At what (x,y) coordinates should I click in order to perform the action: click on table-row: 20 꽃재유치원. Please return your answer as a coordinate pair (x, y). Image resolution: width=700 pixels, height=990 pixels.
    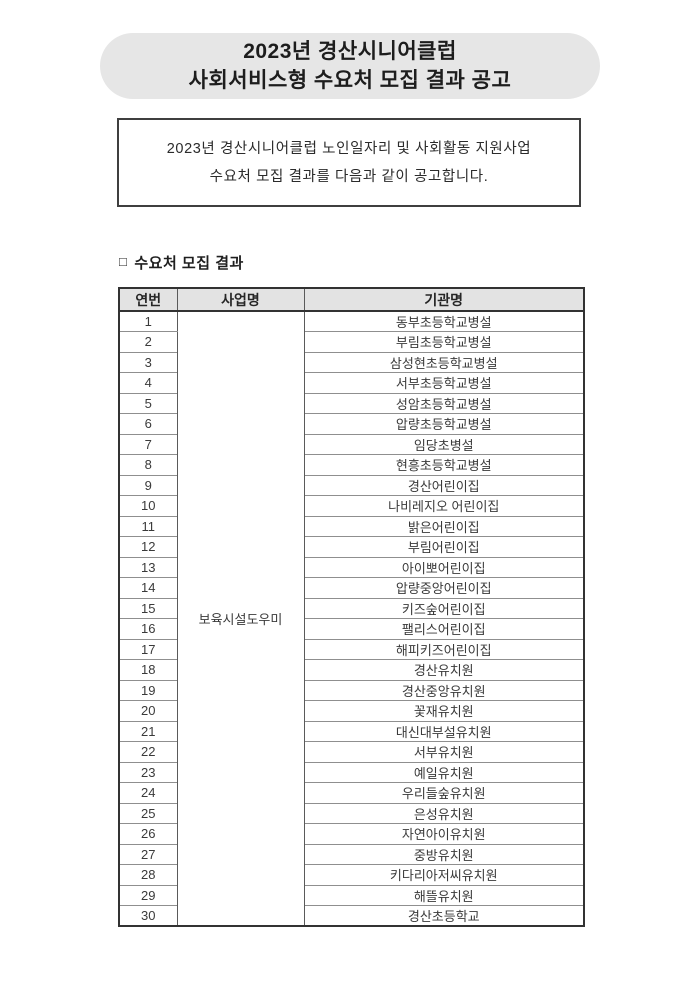
    Looking at the image, I should click on (351, 711).